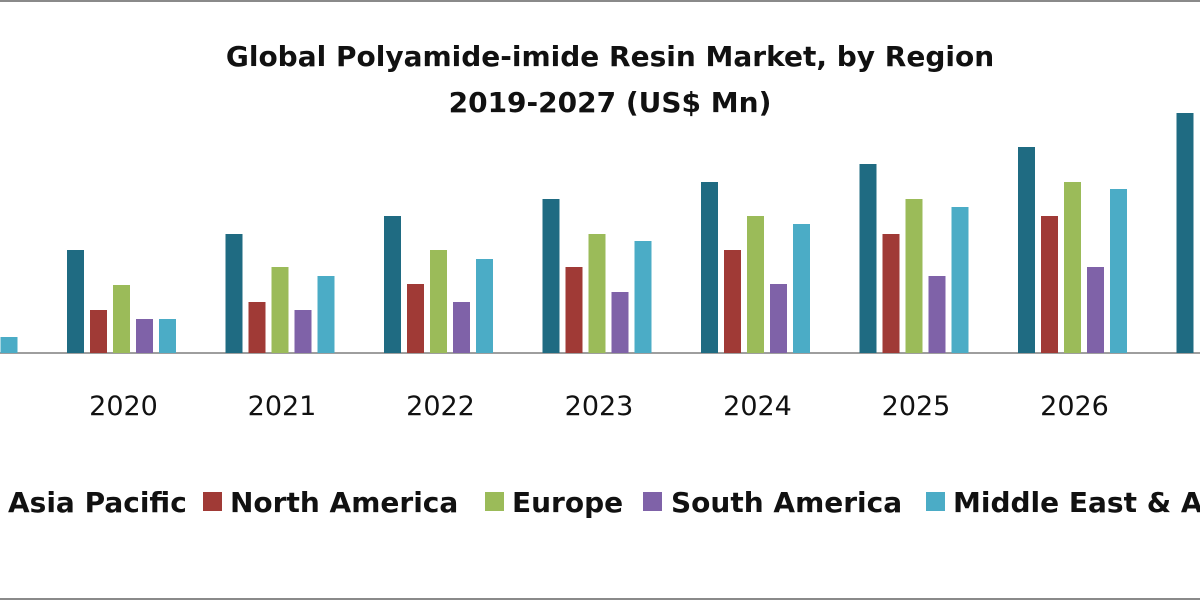 The width and height of the screenshot is (1200, 600). What do you see at coordinates (461, 327) in the screenshot?
I see `bar-2022-south-america` at bounding box center [461, 327].